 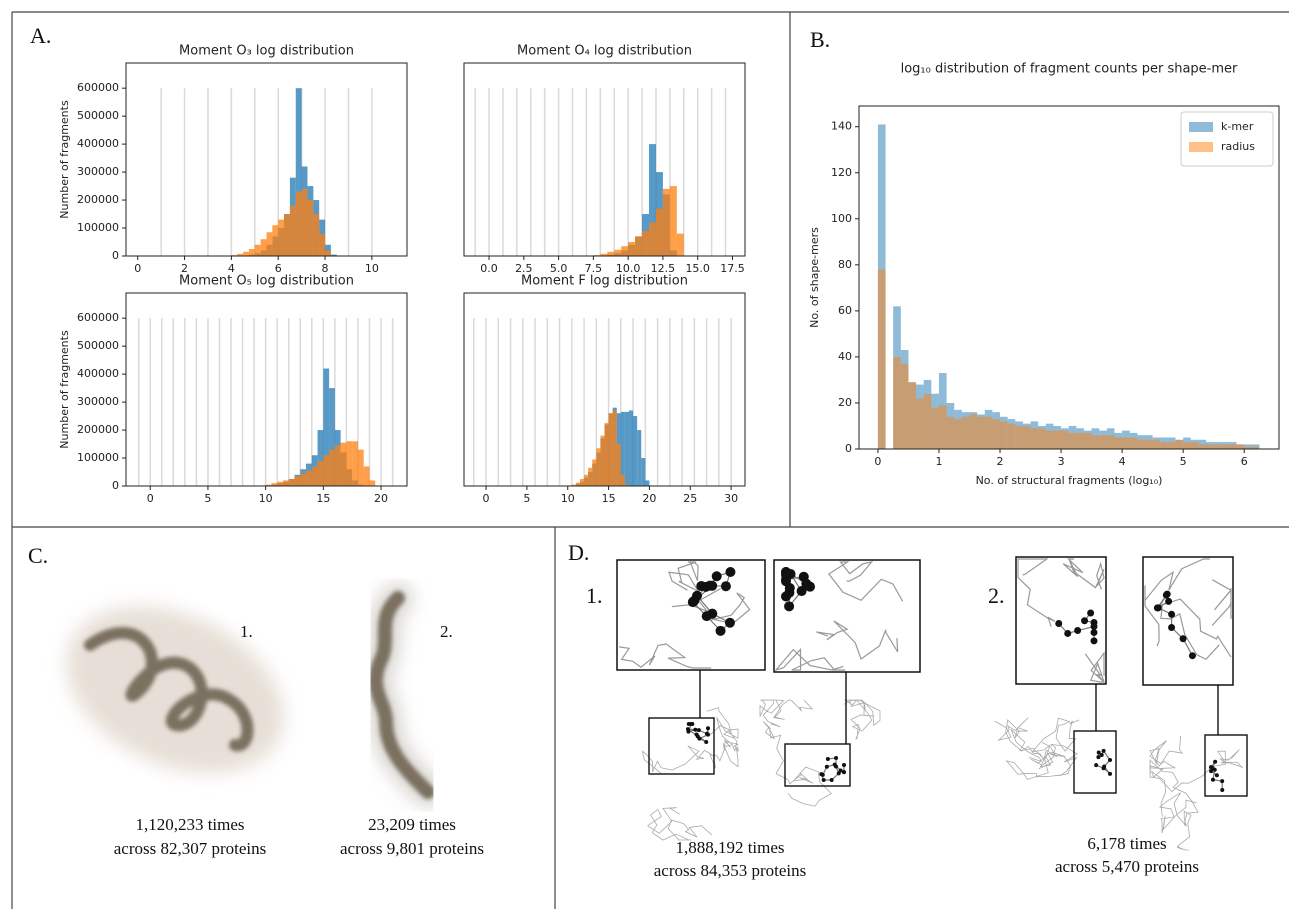 I want to click on x-tick-label: 8, so click(x=325, y=268).